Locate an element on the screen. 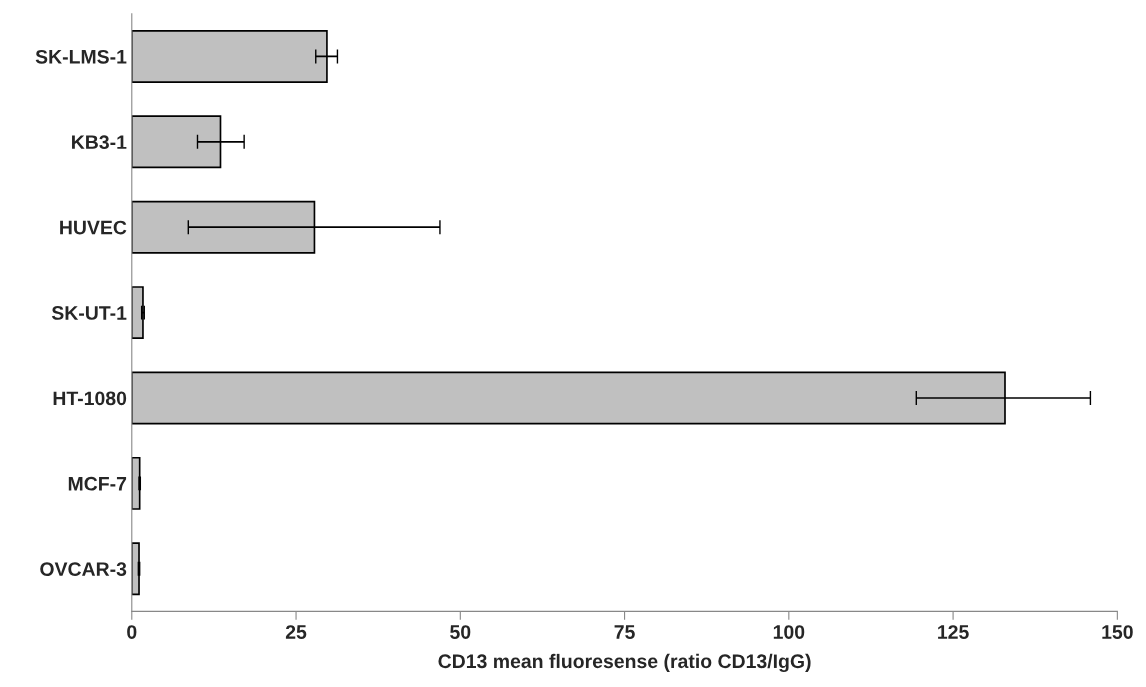  x-tick-label: 0 is located at coordinates (132, 632).